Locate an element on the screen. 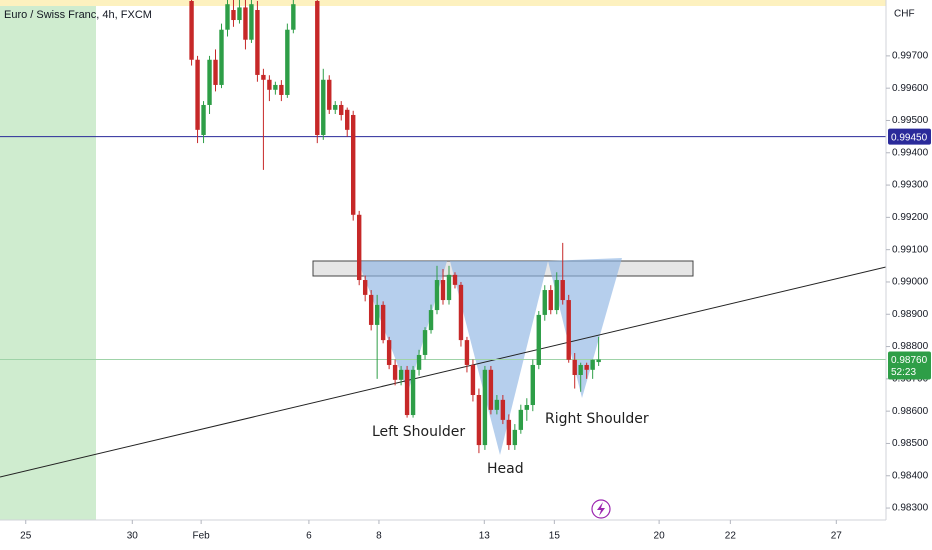 Image resolution: width=932 pixels, height=550 pixels. x-tick-label: 25 is located at coordinates (26, 536).